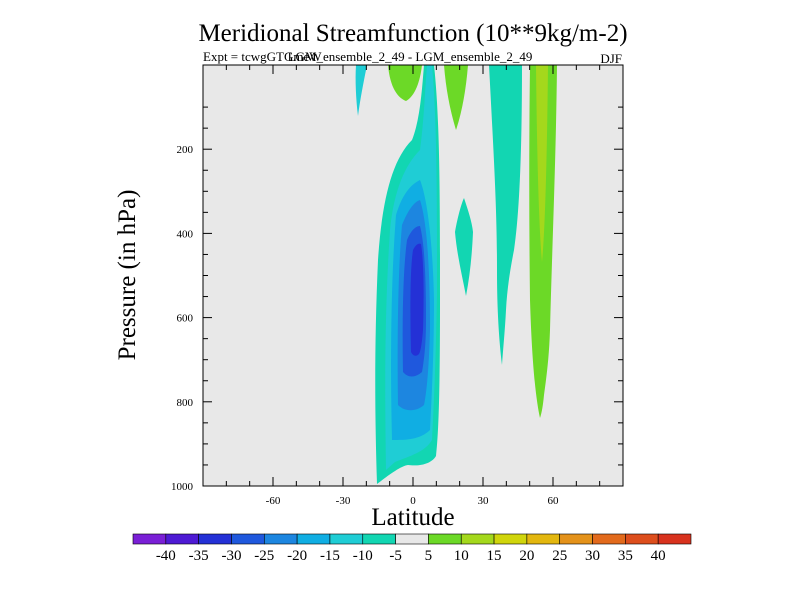 The image size is (800, 600). Describe the element at coordinates (185, 234) in the screenshot. I see `y-tick-label: 400` at that location.